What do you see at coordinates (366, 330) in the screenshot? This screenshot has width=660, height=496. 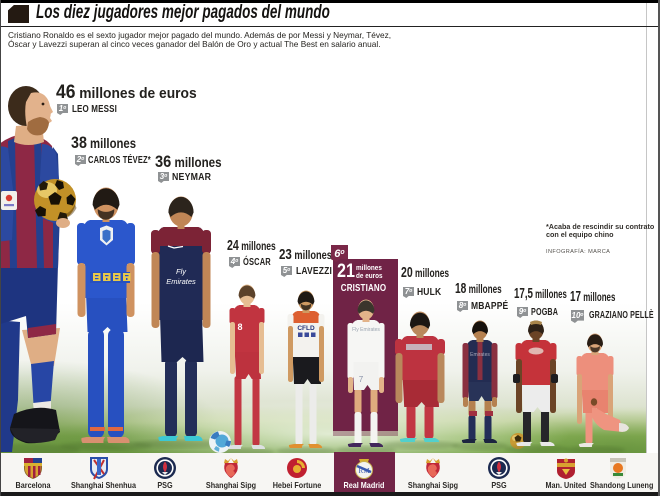 I see `svg-text: Fly Emirates` at bounding box center [366, 330].